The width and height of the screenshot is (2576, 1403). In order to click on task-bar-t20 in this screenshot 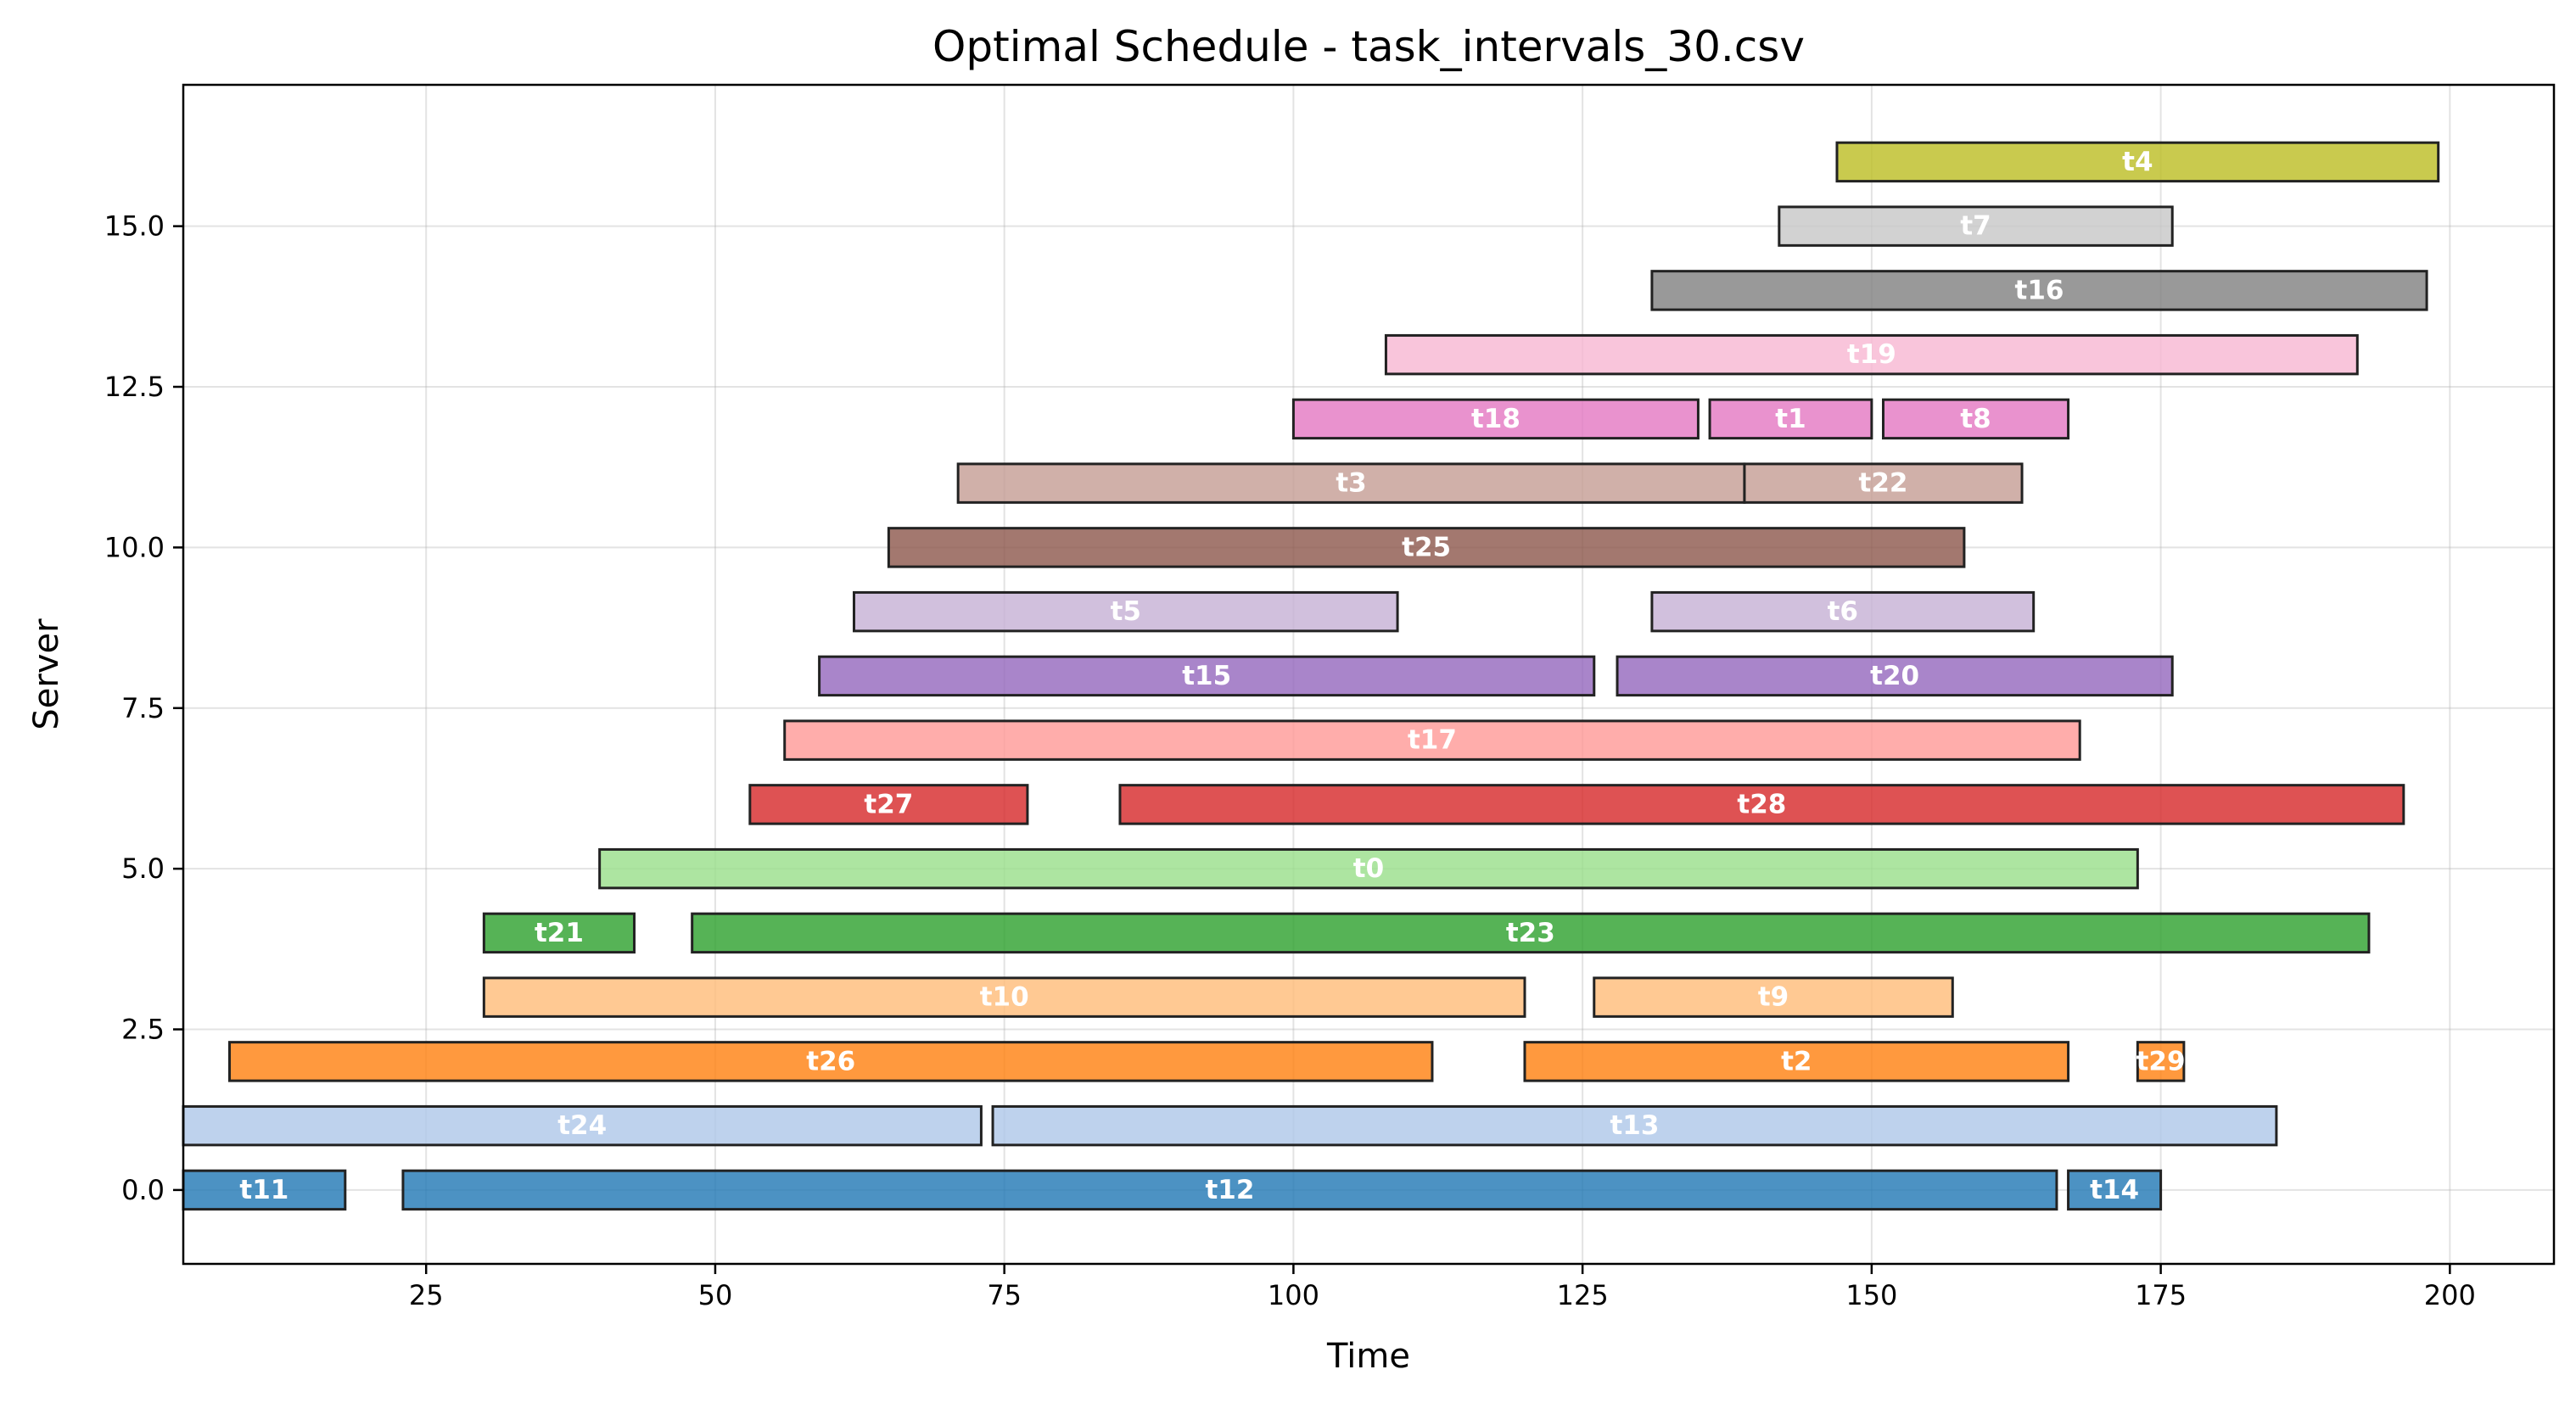, I will do `click(1895, 676)`.